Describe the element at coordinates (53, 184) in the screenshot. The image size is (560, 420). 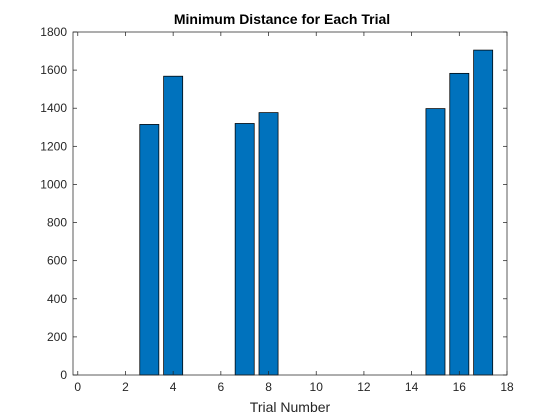
I see `y-tick-label: 1000` at that location.